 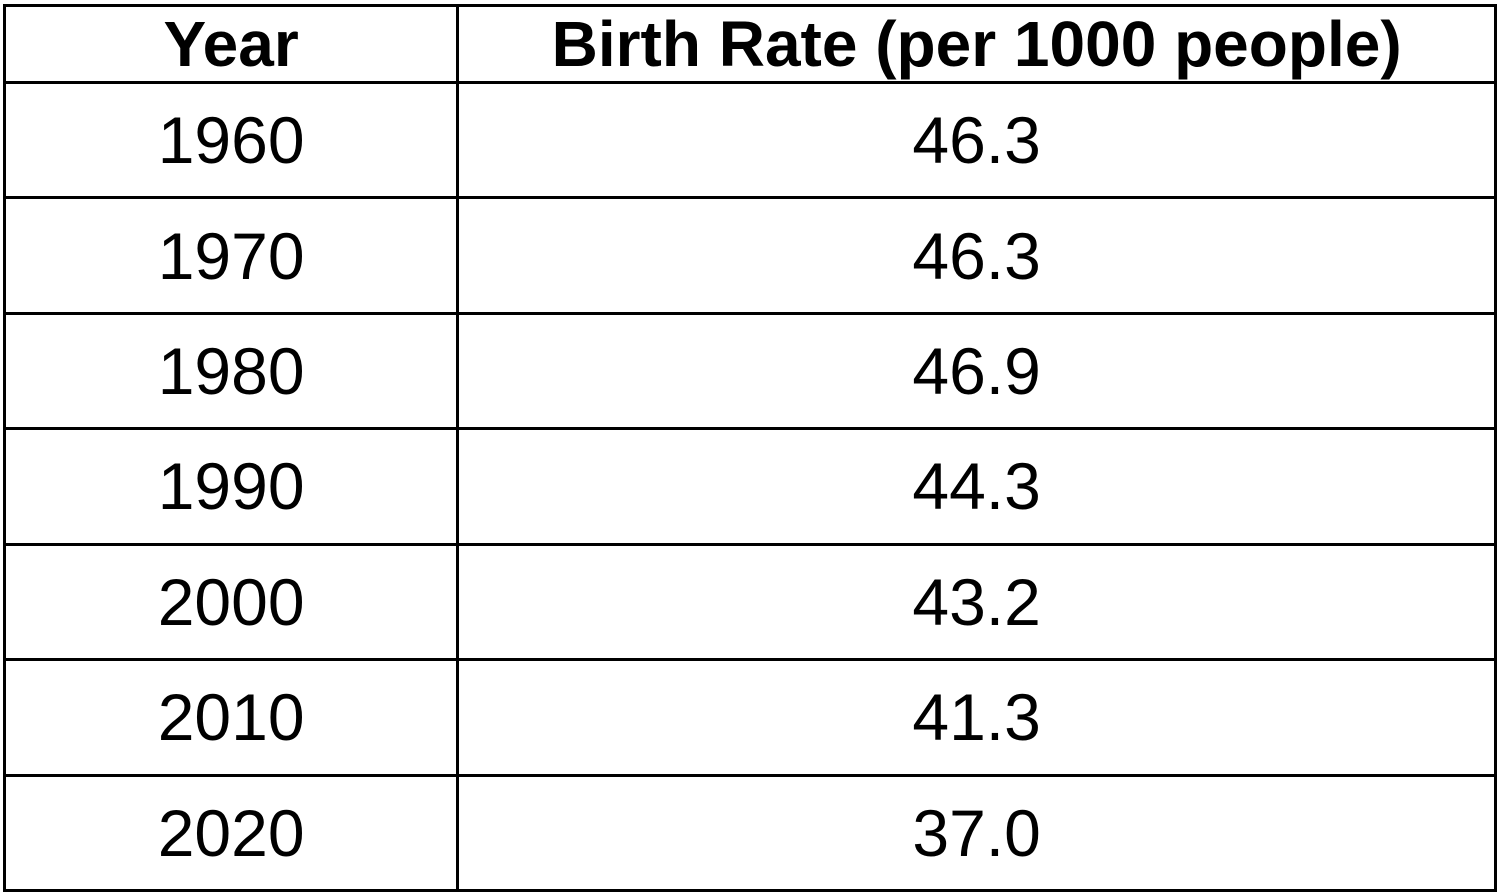 What do you see at coordinates (231, 371) in the screenshot?
I see `year-cell: 1980` at bounding box center [231, 371].